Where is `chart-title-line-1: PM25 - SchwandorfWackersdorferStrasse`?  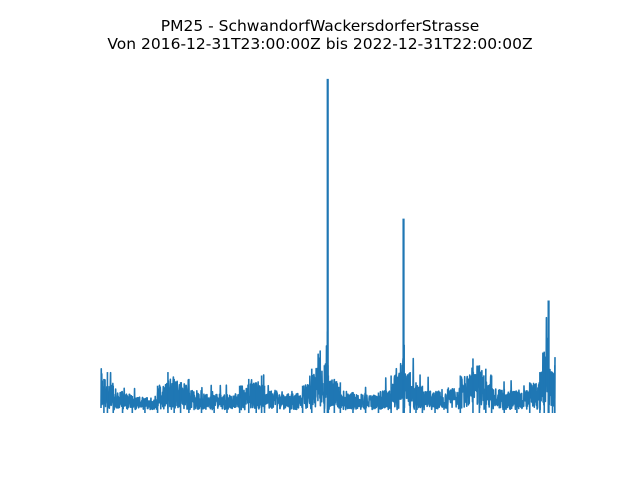
chart-title-line-1: PM25 - SchwandorfWackersdorferStrasse is located at coordinates (320, 26).